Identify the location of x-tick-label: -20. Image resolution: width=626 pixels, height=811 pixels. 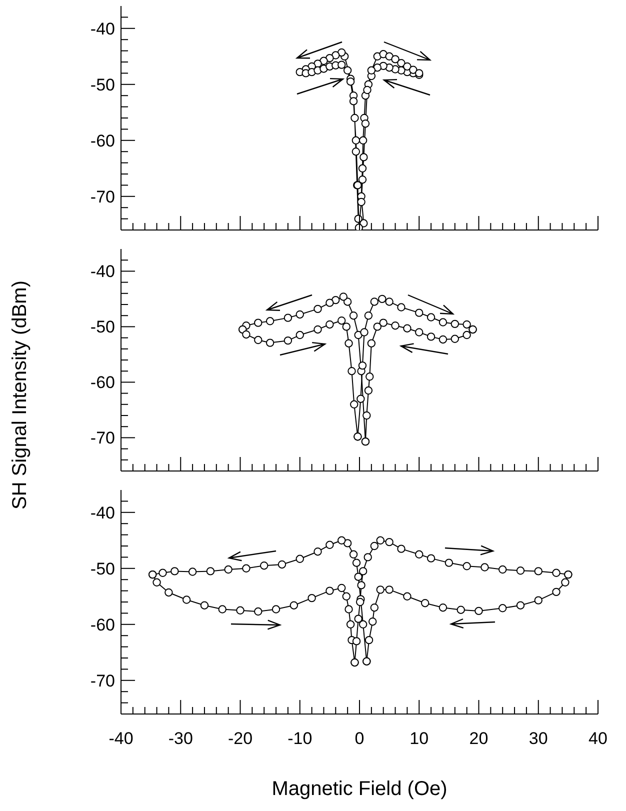
(240, 738).